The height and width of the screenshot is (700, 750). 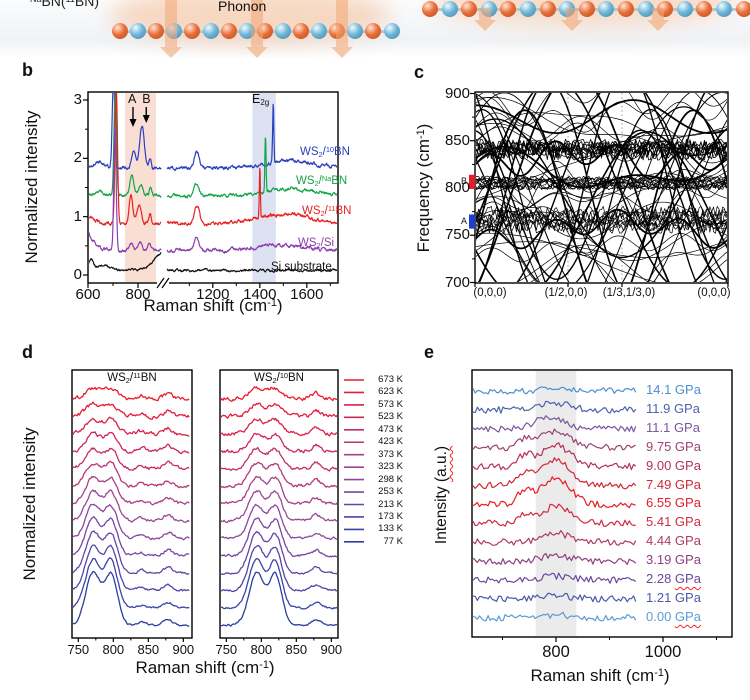 What do you see at coordinates (77, 158) in the screenshot?
I see `panel-b-ytick: 2` at bounding box center [77, 158].